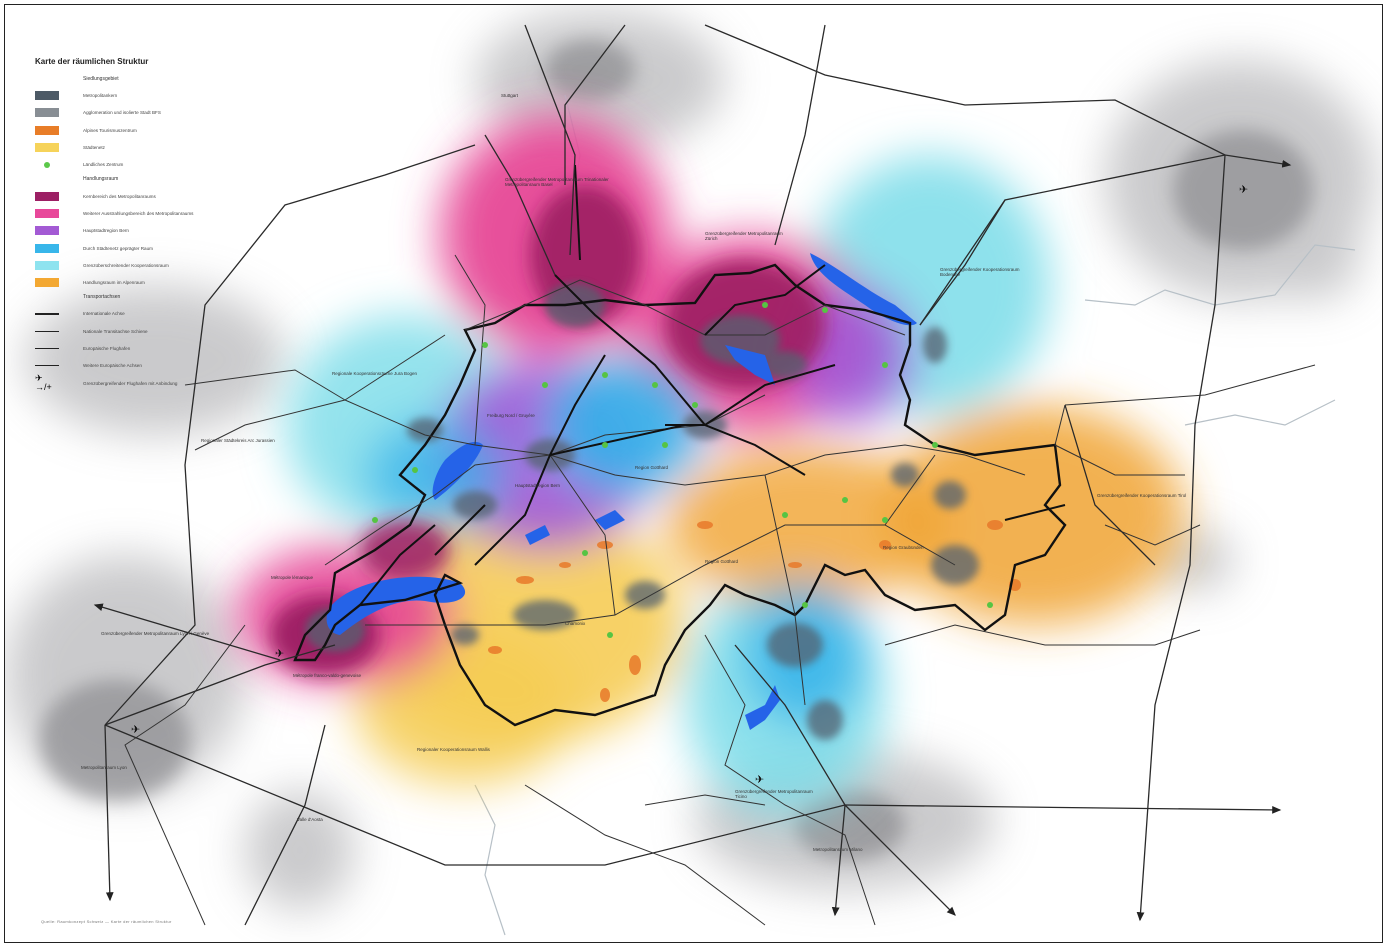 This screenshot has height=949, width=1389. I want to click on legend-label: Ländliches Zentrum, so click(103, 165).